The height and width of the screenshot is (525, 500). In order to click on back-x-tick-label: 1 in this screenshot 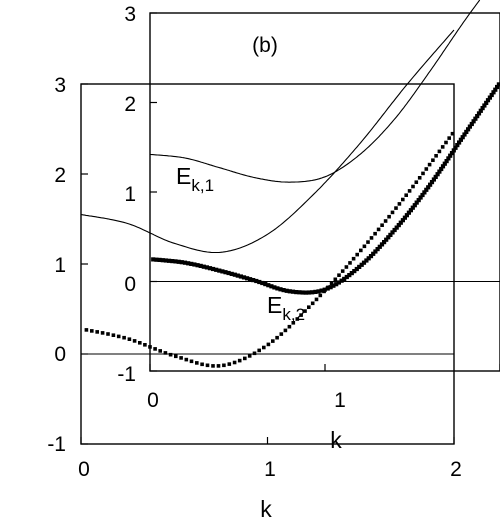, I will do `click(270, 469)`.